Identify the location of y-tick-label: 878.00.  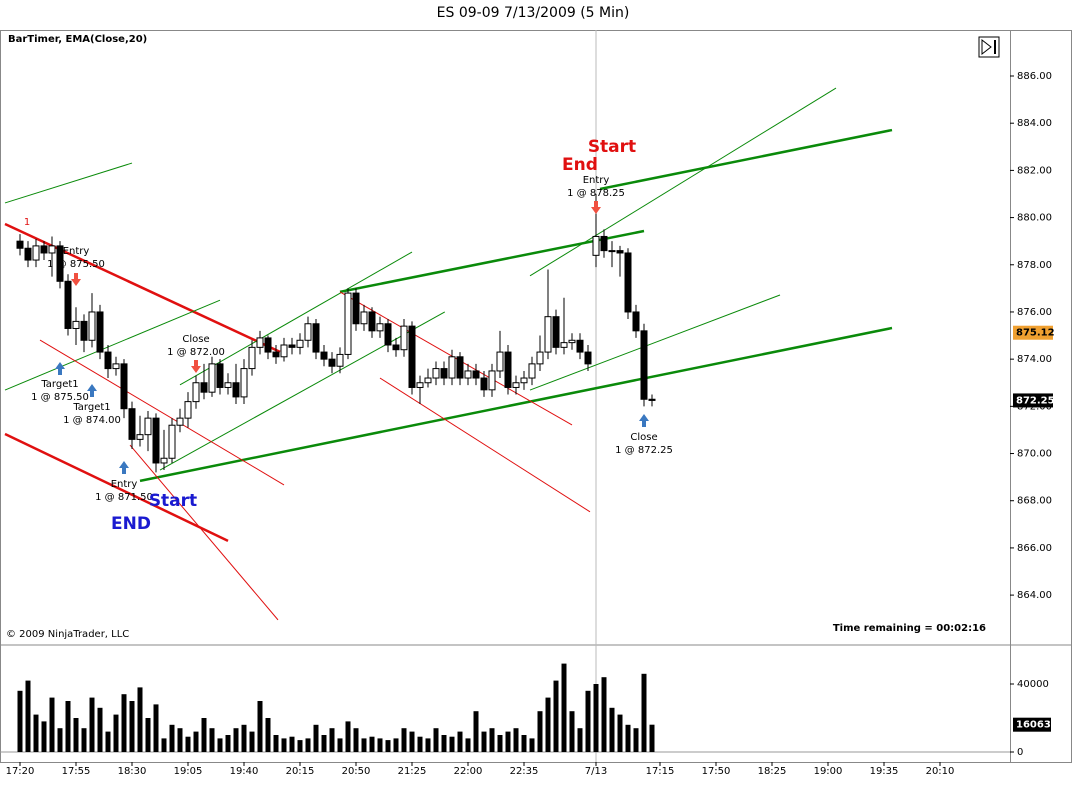
(1034, 265).